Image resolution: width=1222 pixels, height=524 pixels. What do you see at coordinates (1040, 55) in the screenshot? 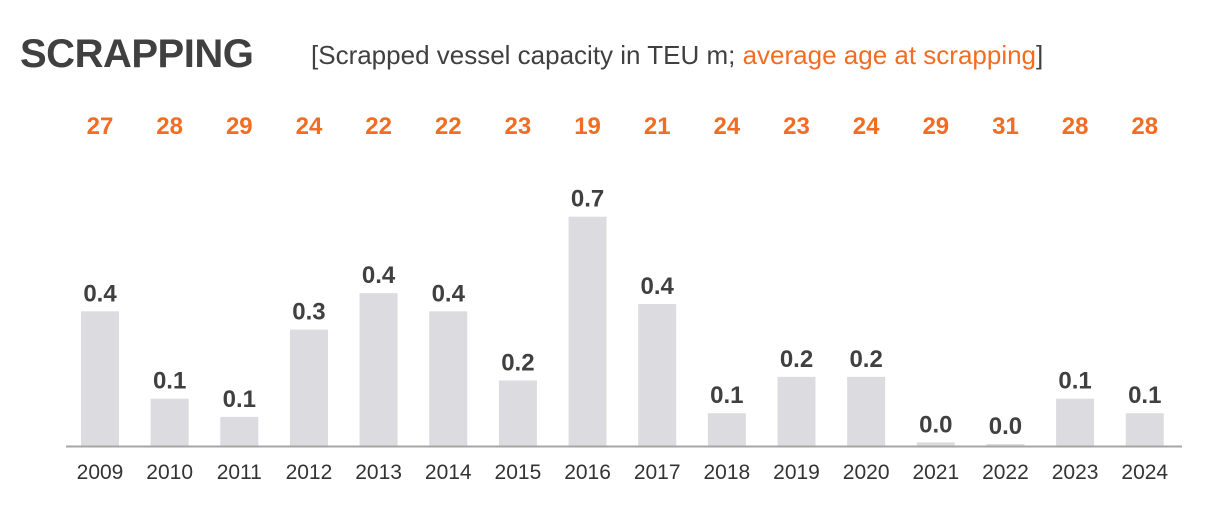
I see `subtitle-close: ]` at bounding box center [1040, 55].